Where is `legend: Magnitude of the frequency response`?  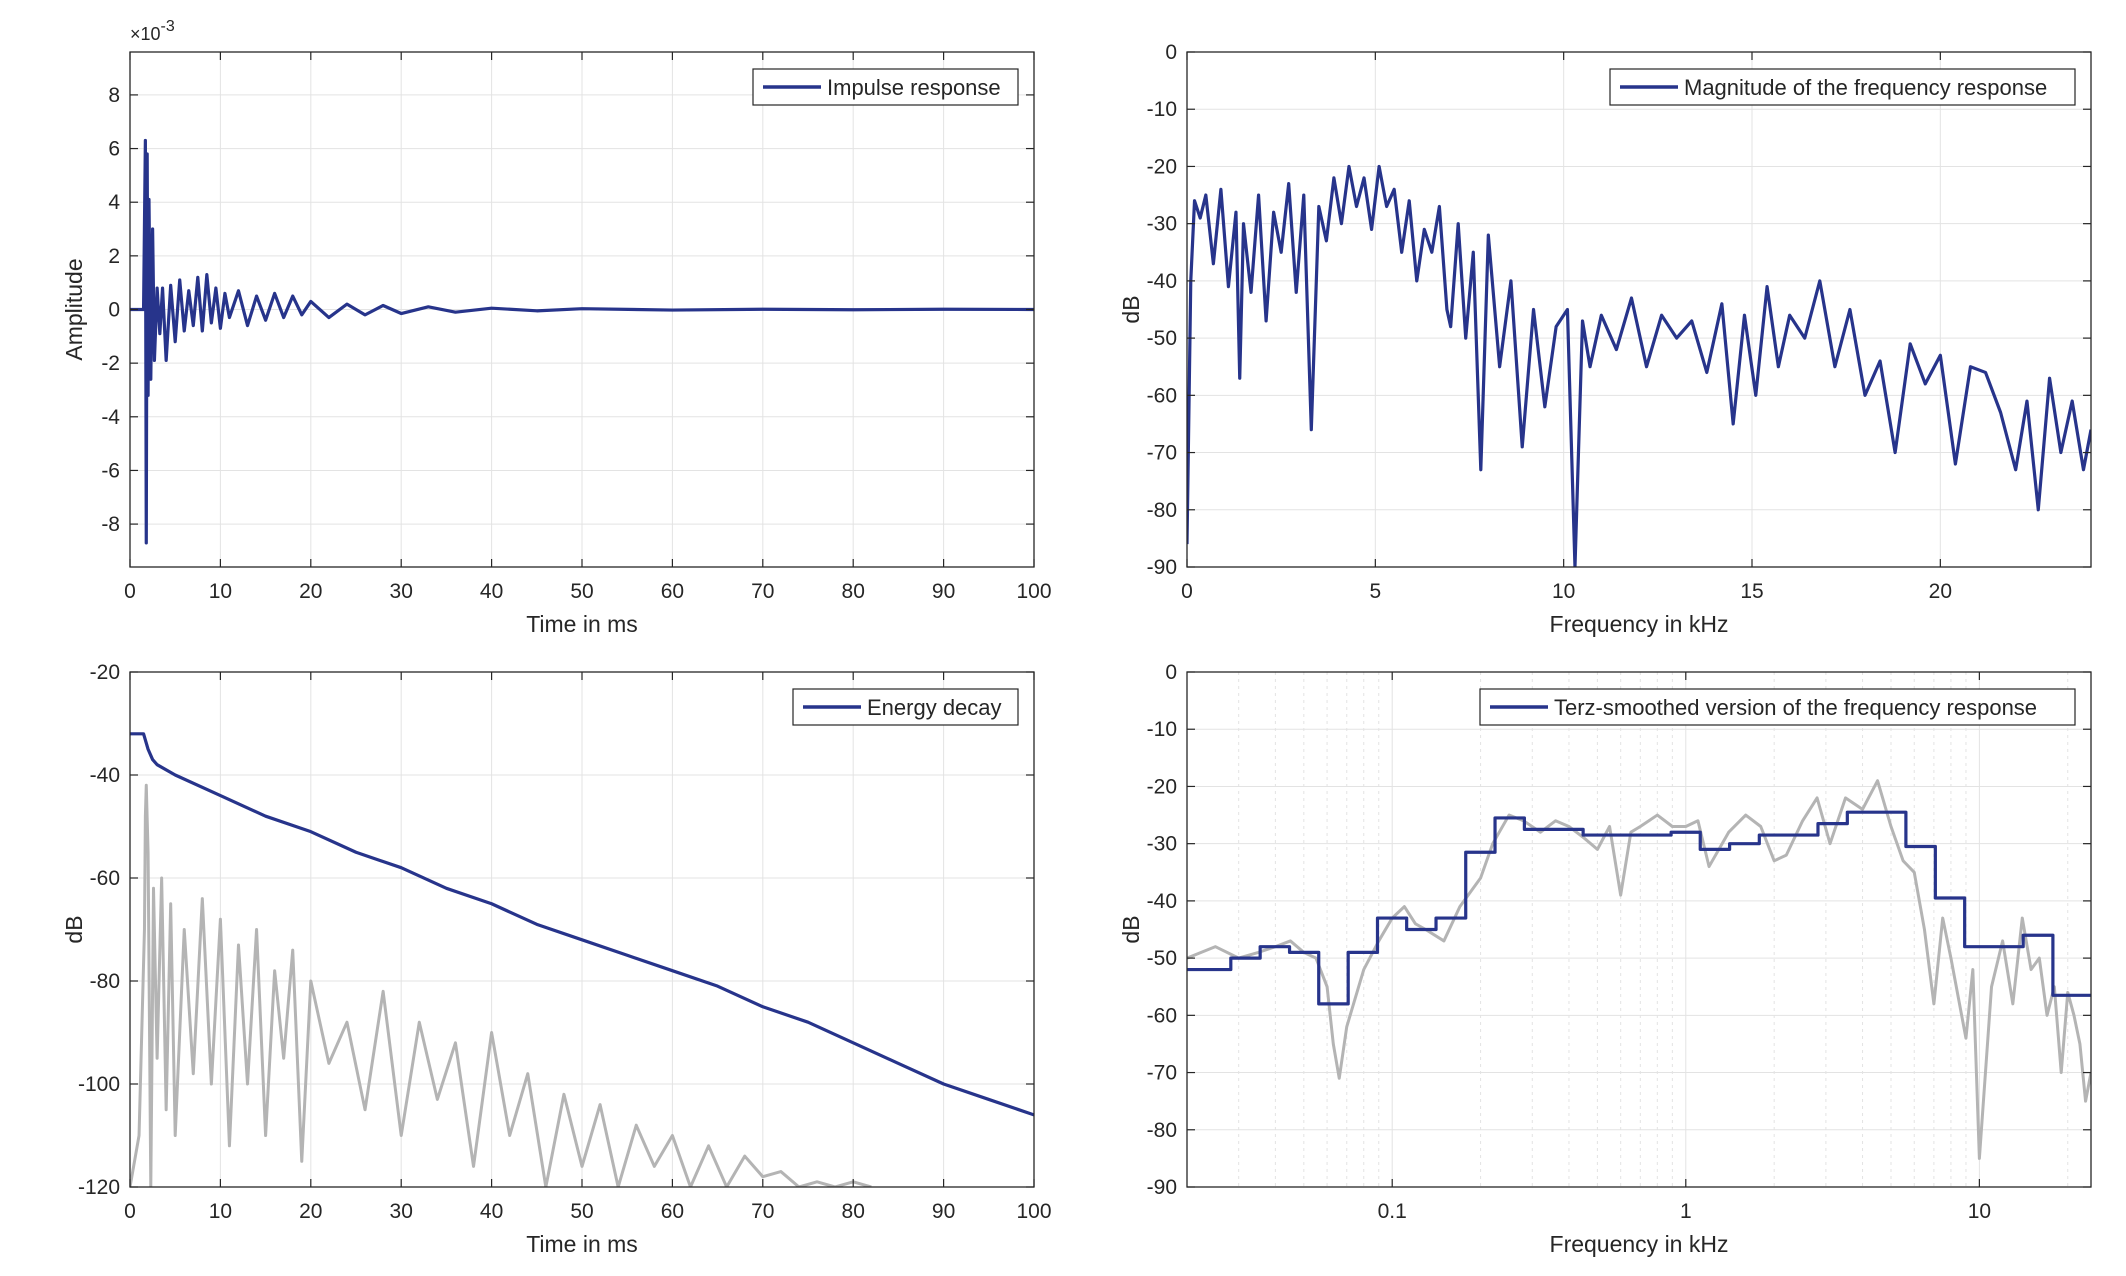 legend: Magnitude of the frequency response is located at coordinates (1842, 87).